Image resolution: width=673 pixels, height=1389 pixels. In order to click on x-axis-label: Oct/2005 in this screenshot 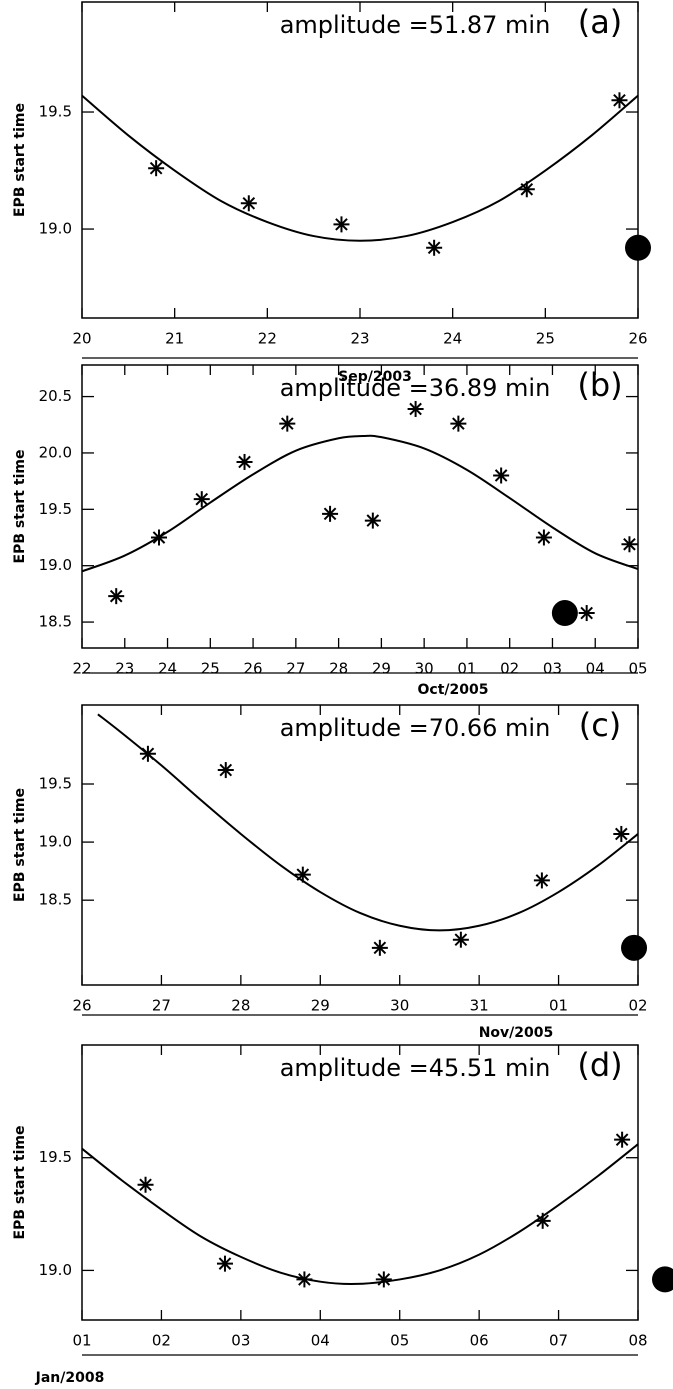, I will do `click(453, 690)`.